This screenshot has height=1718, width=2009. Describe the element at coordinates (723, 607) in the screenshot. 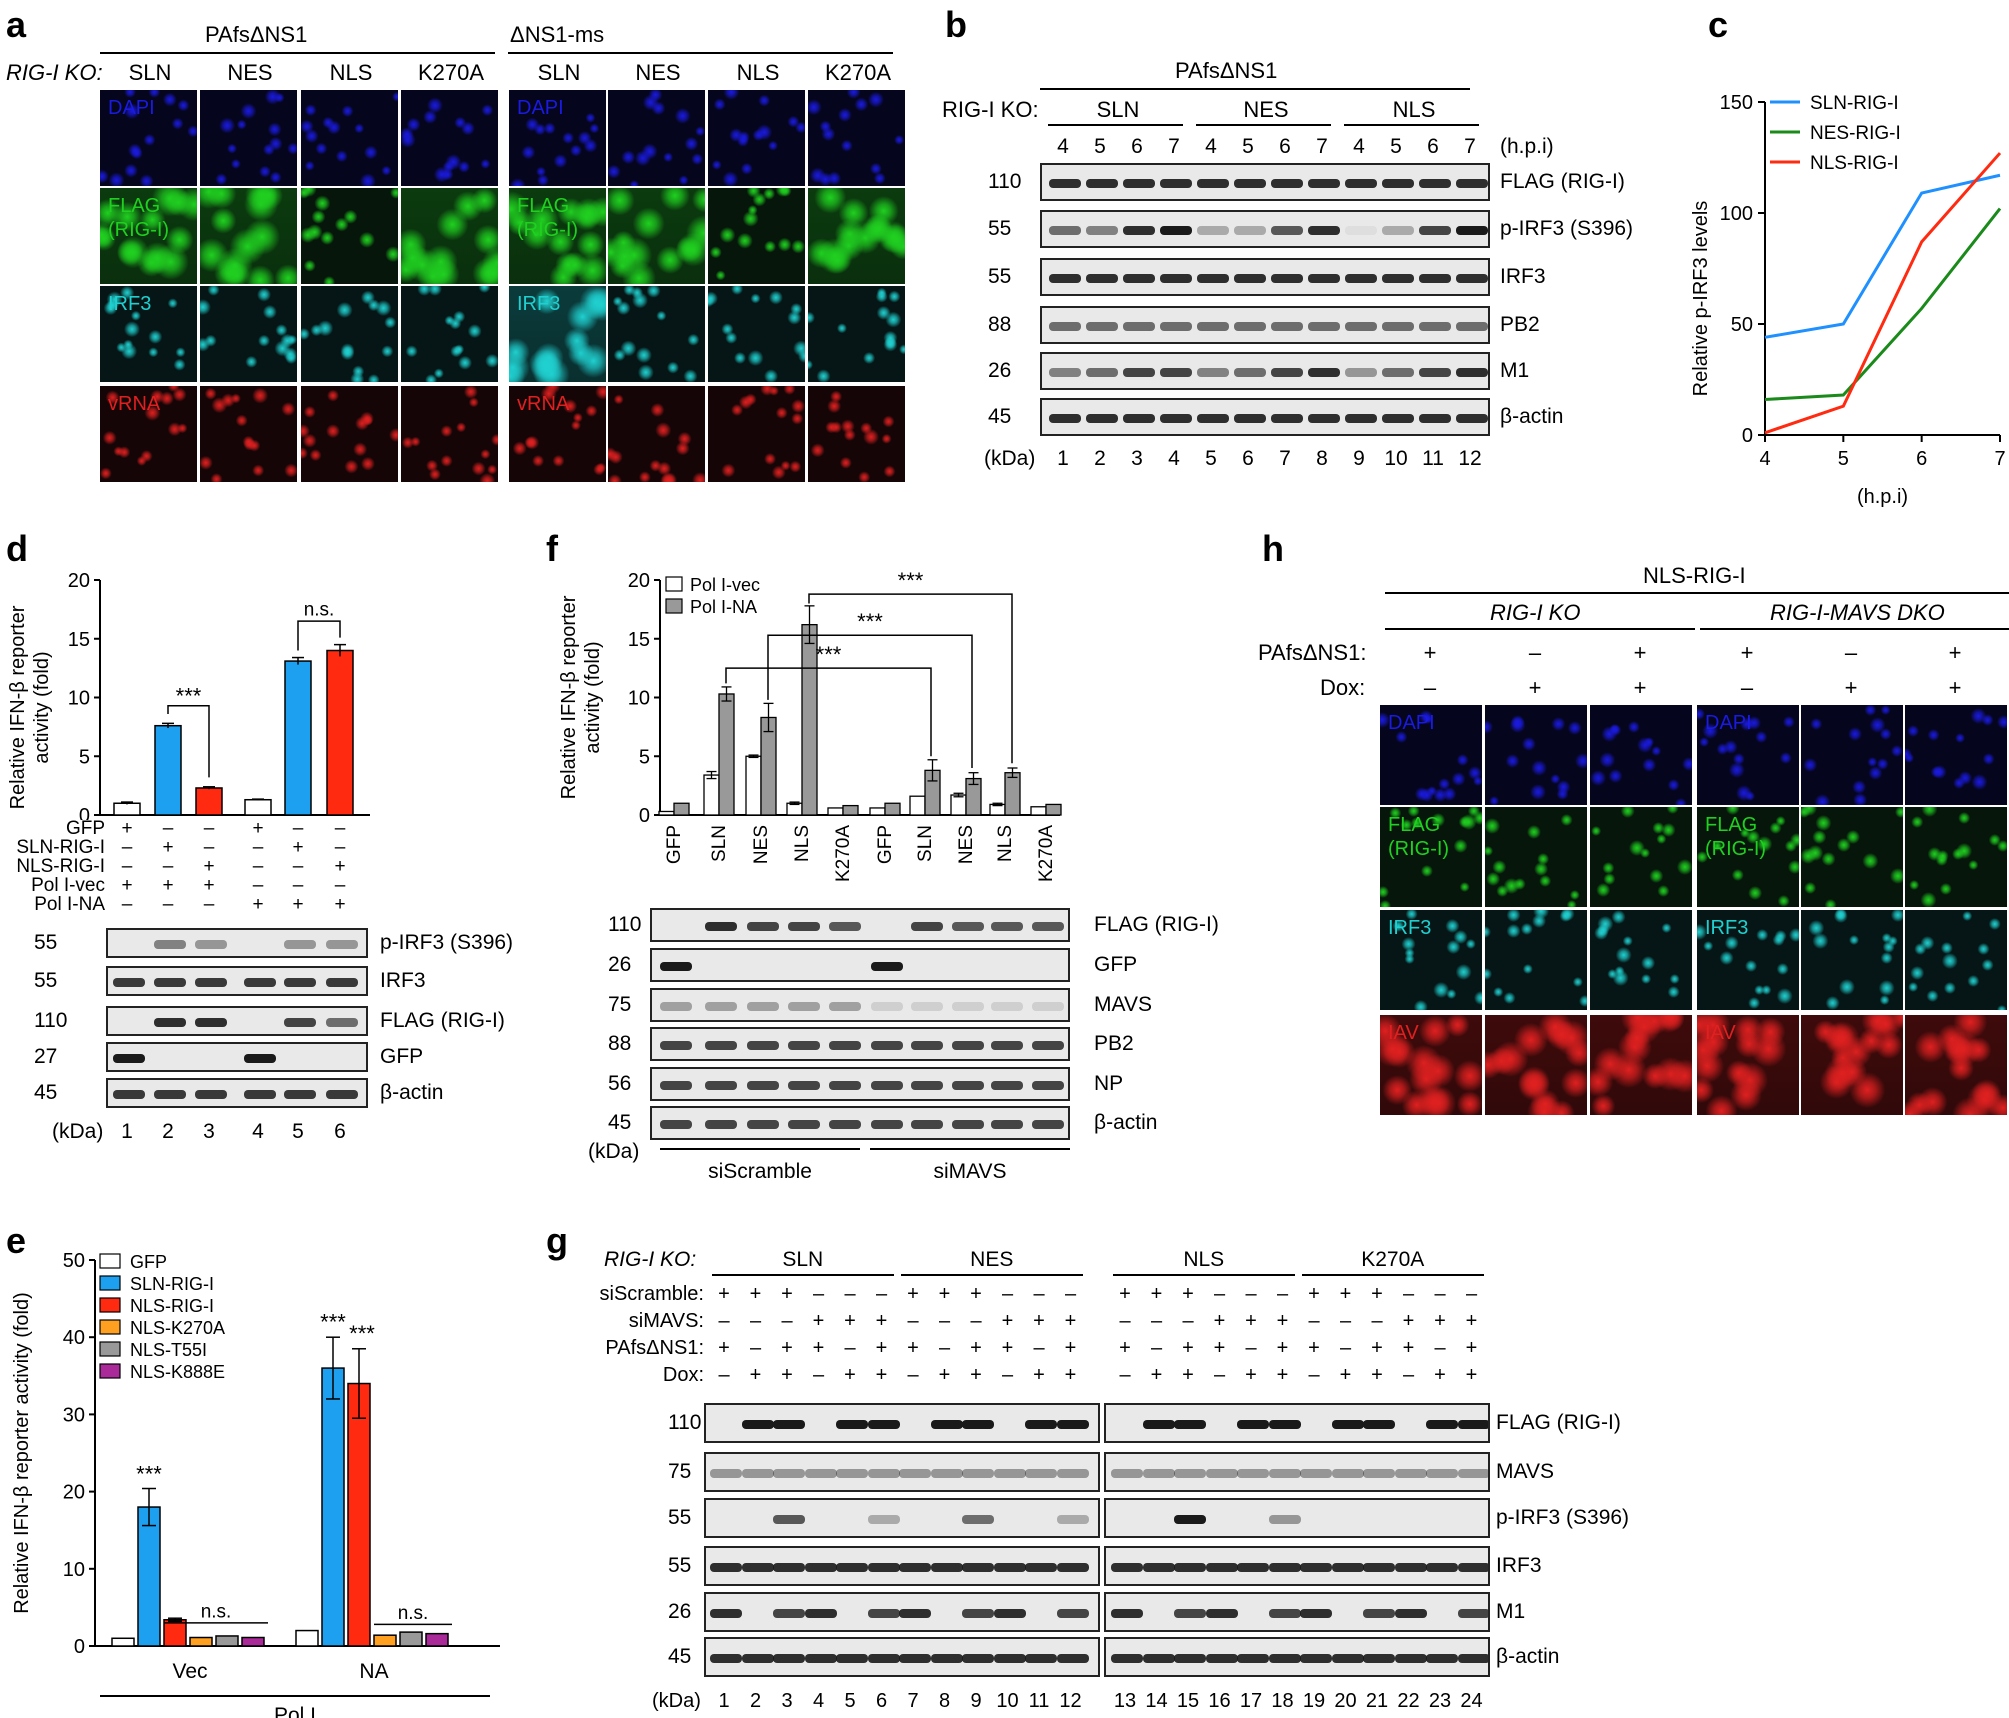

I see `legend-label: Pol I-NA` at that location.